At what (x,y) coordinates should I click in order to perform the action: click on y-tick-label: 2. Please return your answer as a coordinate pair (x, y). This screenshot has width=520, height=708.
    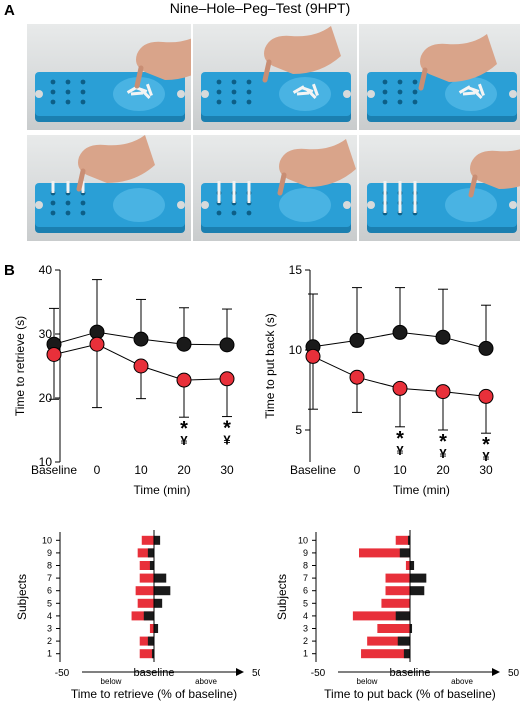
    Looking at the image, I should click on (49, 641).